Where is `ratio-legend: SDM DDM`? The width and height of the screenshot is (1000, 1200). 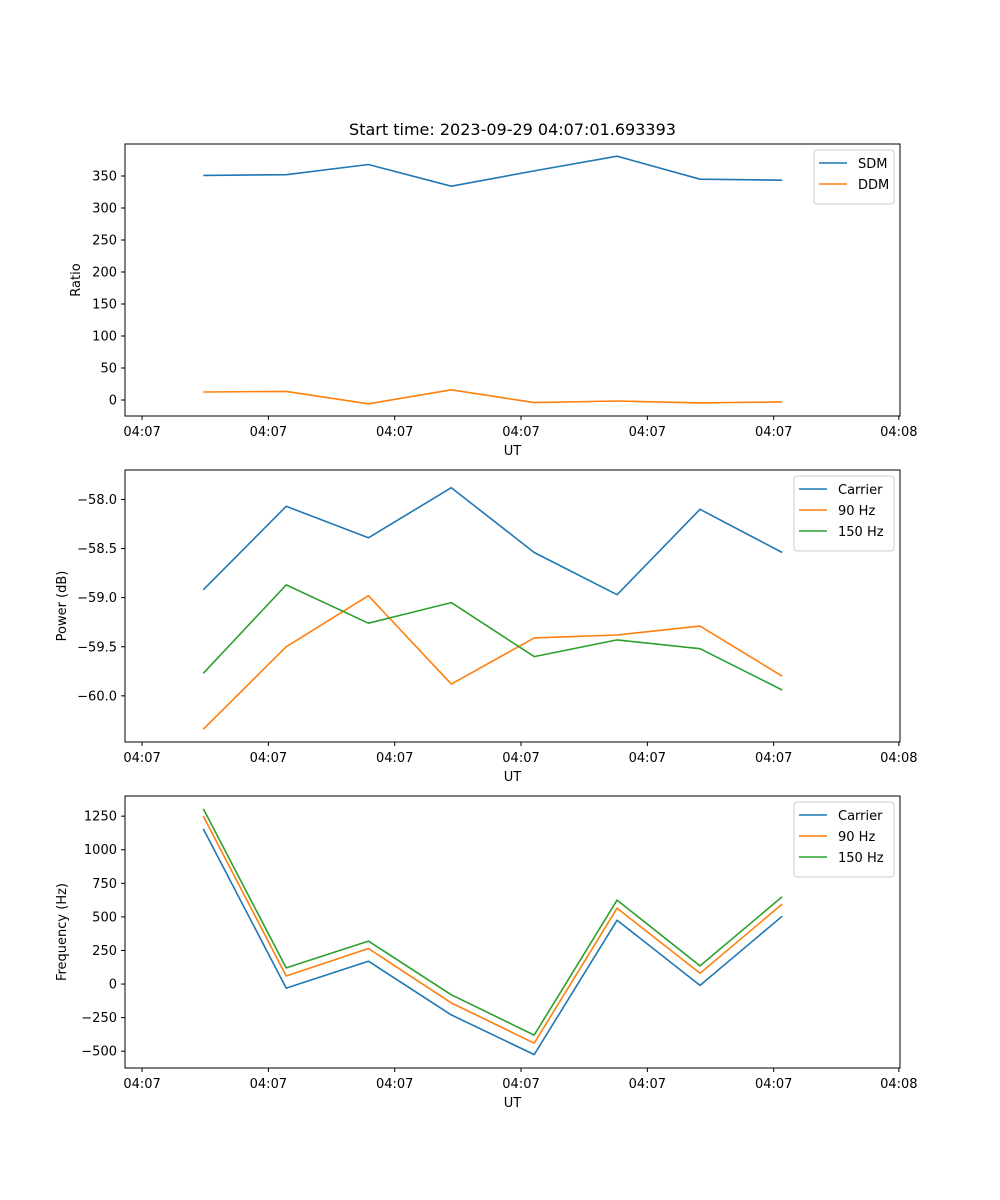 ratio-legend: SDM DDM is located at coordinates (854, 177).